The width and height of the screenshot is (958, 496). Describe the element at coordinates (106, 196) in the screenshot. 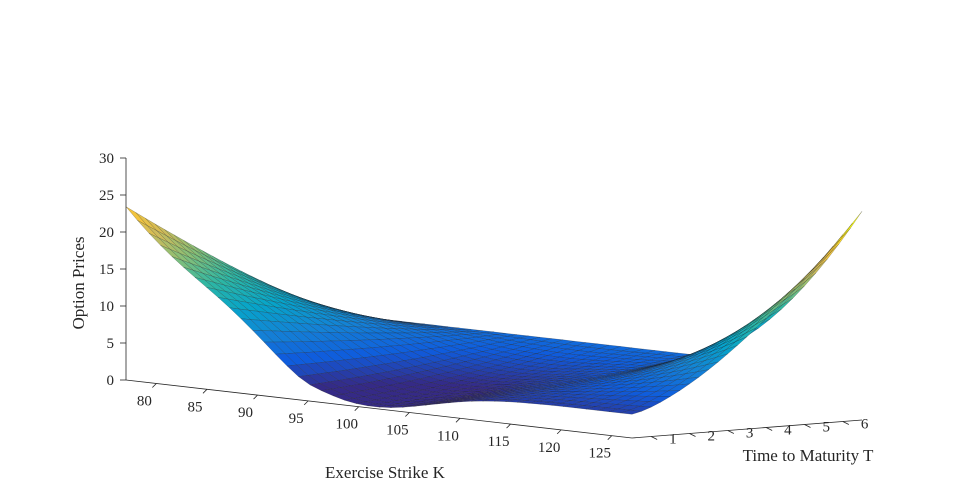

I see `z-tick-label: 25` at that location.